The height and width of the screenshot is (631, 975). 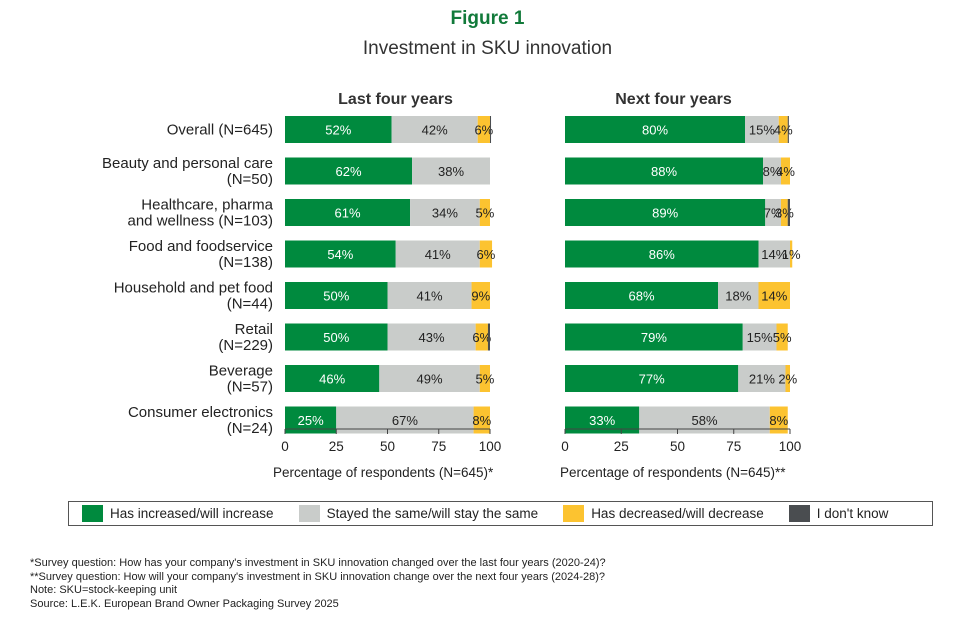 What do you see at coordinates (481, 420) in the screenshot?
I see `data-label-last-decrease: 8%` at bounding box center [481, 420].